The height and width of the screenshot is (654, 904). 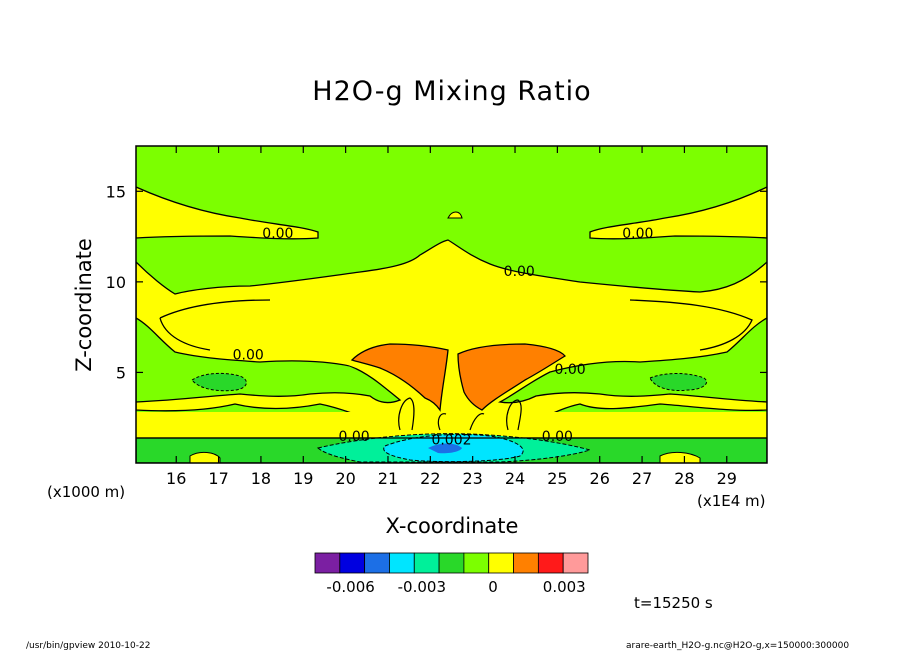 What do you see at coordinates (731, 501) in the screenshot?
I see `x-axis-unit: (x1E4 m)` at bounding box center [731, 501].